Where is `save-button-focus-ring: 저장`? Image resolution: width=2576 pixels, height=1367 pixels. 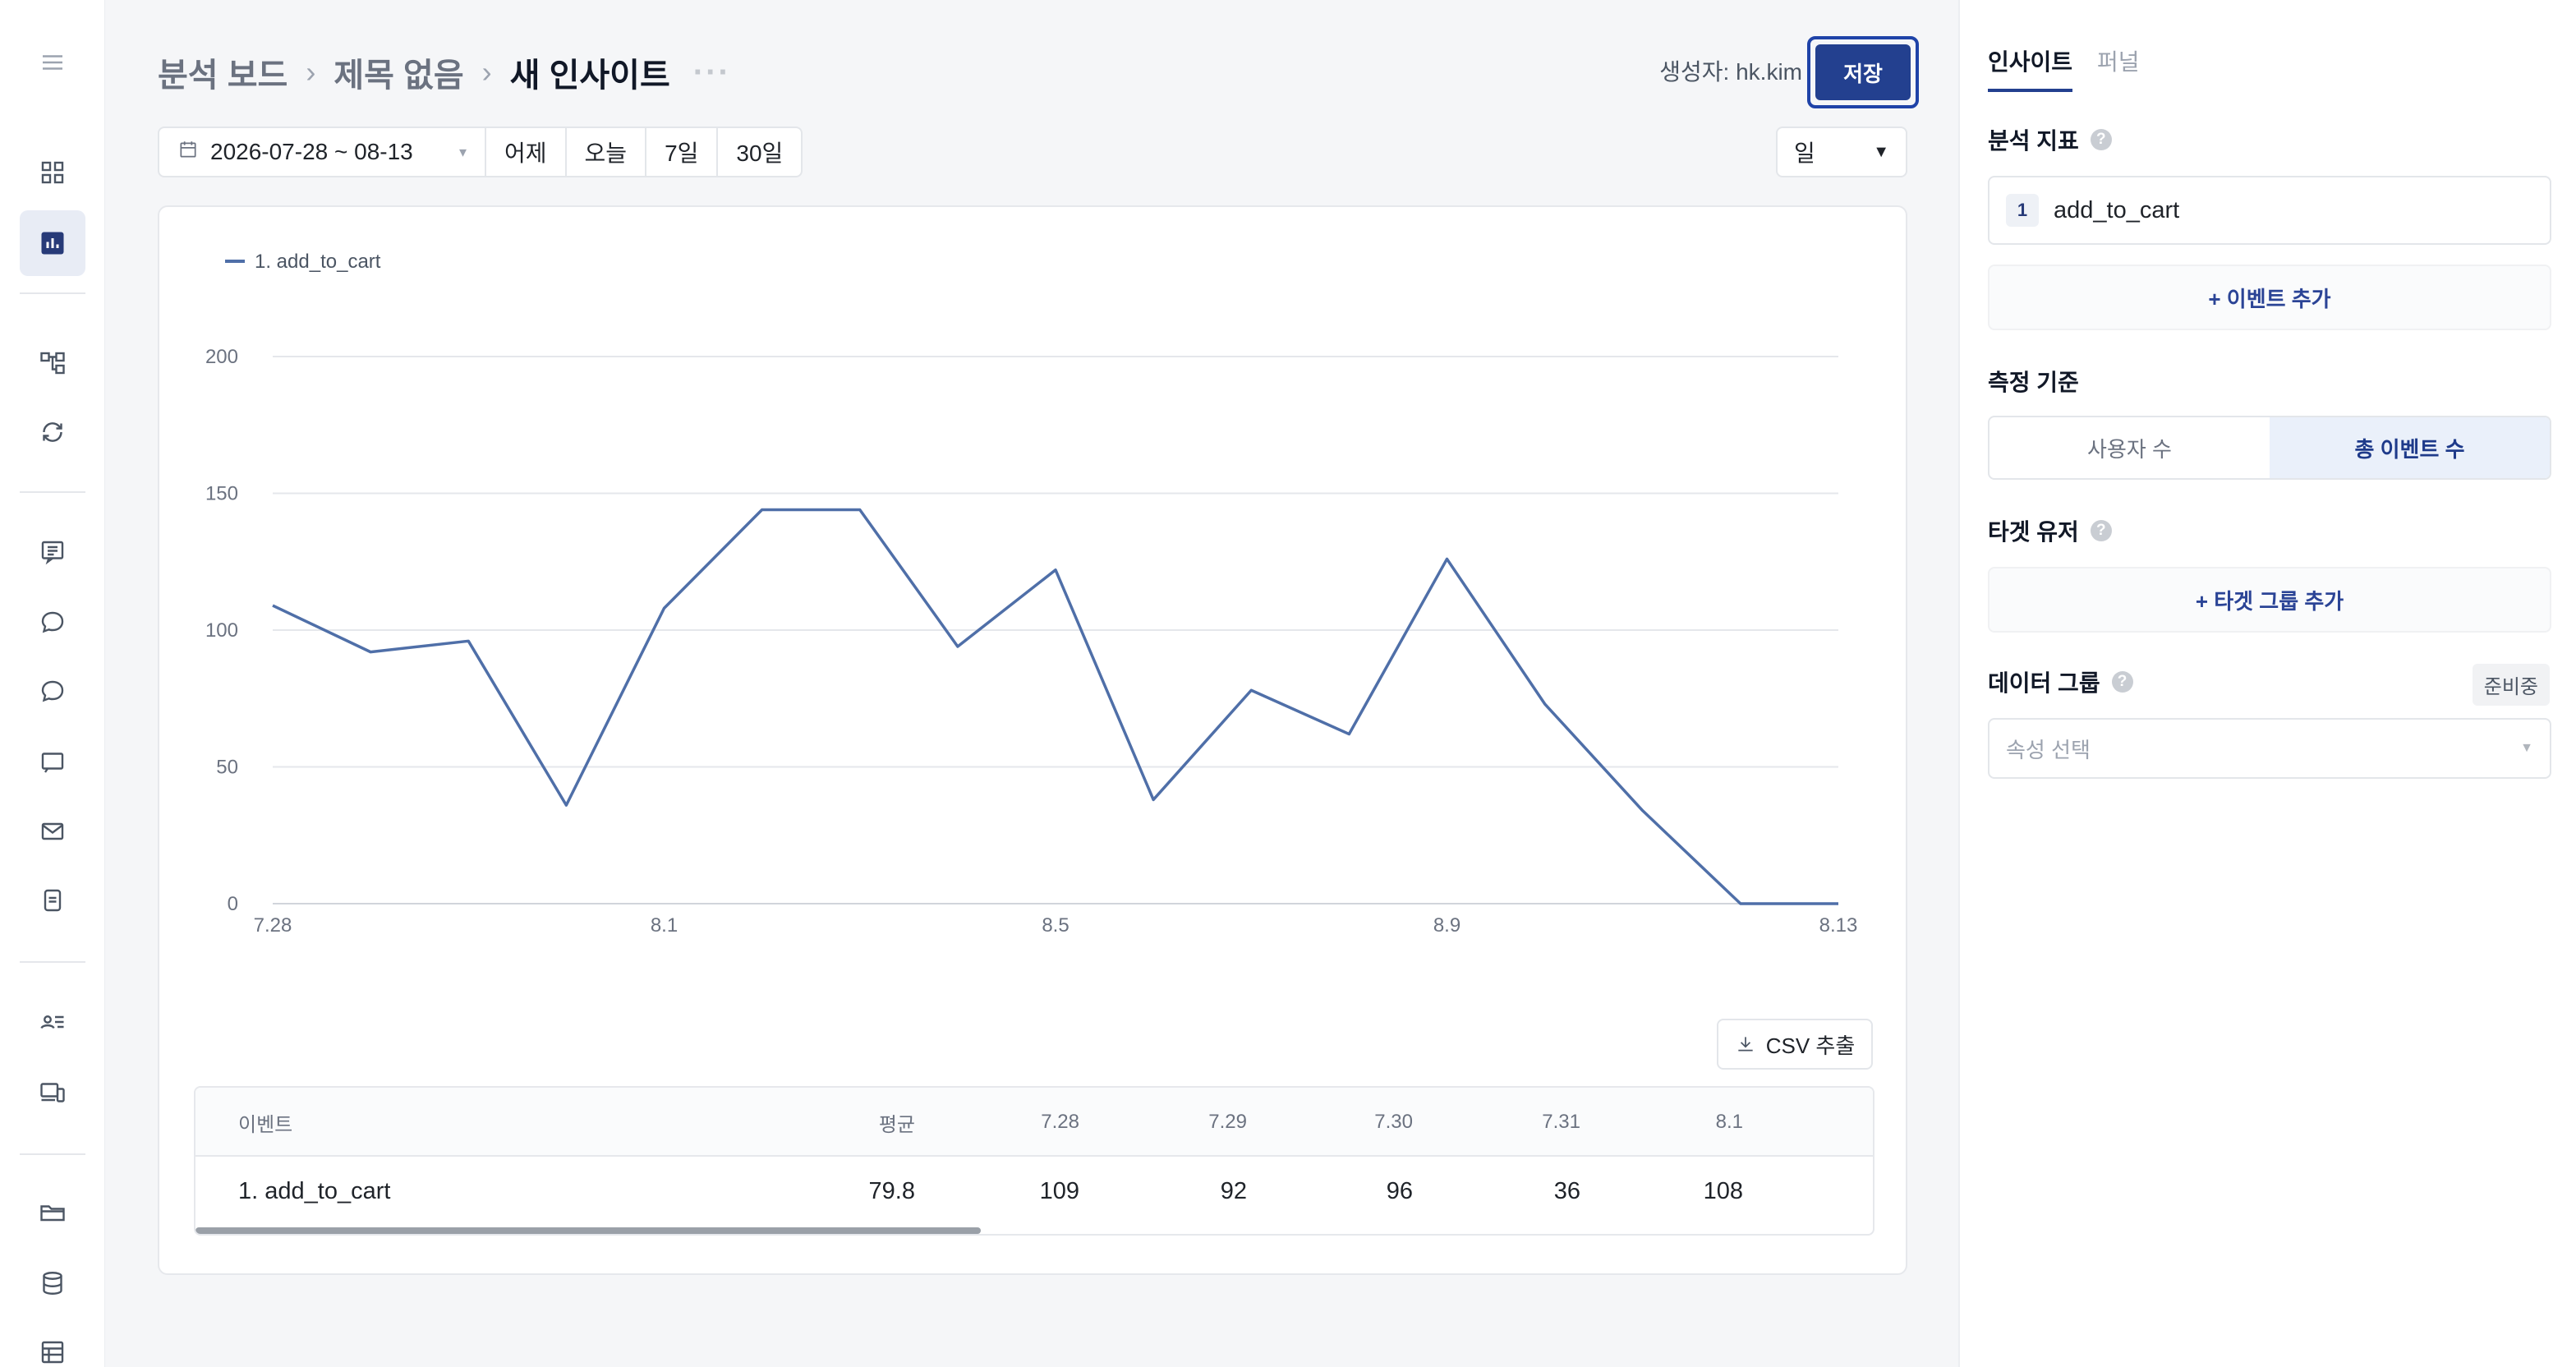
save-button-focus-ring: 저장 is located at coordinates (1863, 72).